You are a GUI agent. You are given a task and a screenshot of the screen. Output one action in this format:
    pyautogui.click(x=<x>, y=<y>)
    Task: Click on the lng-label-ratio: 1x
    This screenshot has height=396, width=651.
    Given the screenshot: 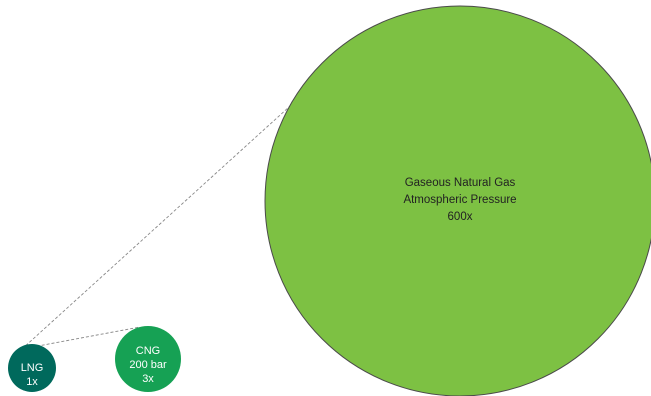 What is the action you would take?
    pyautogui.click(x=32, y=382)
    